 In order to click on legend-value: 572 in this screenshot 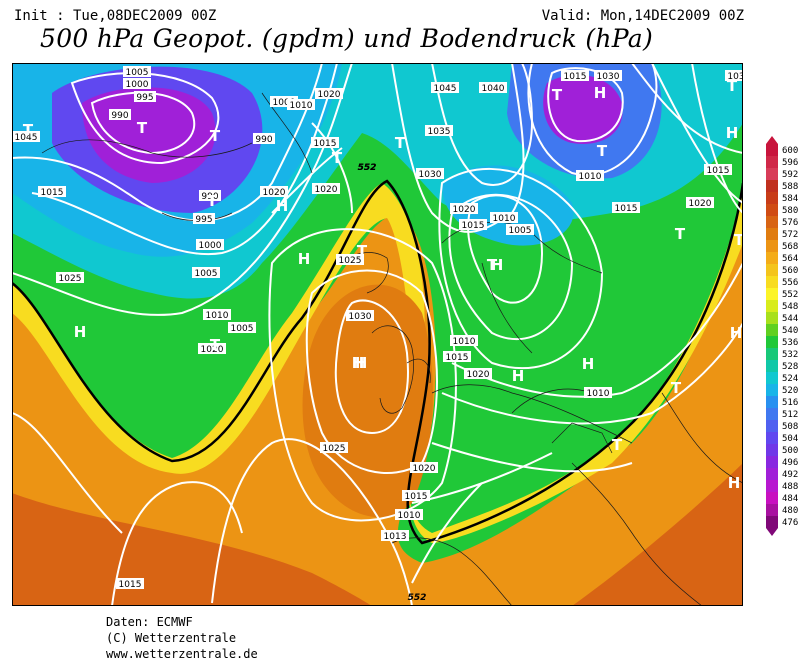, I will do `click(790, 235)`.